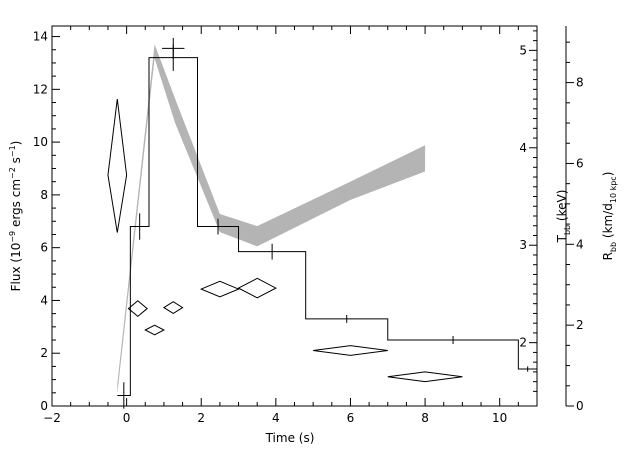  Describe the element at coordinates (15, 216) in the screenshot. I see `flux-axis-label: Flux (10−9 ergs cm−2 s−1)` at that location.